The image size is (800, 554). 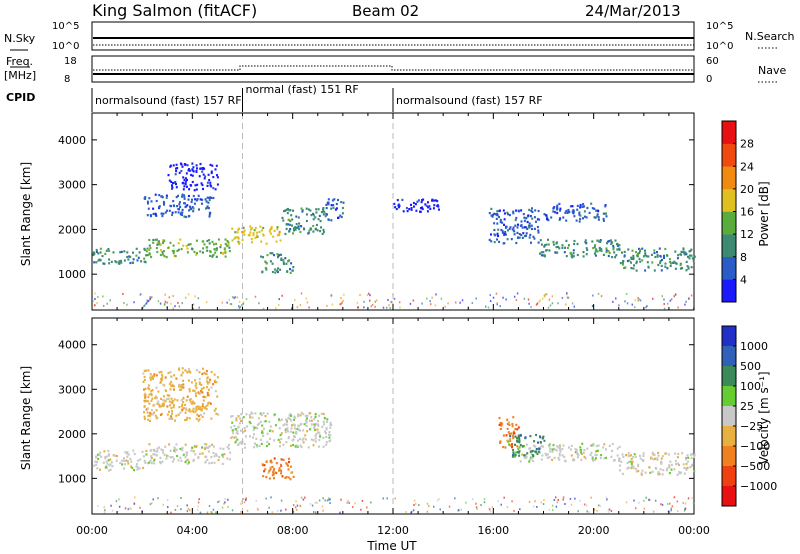 What do you see at coordinates (65, 26) in the screenshot?
I see `nsky-tick-high: 10^5` at bounding box center [65, 26].